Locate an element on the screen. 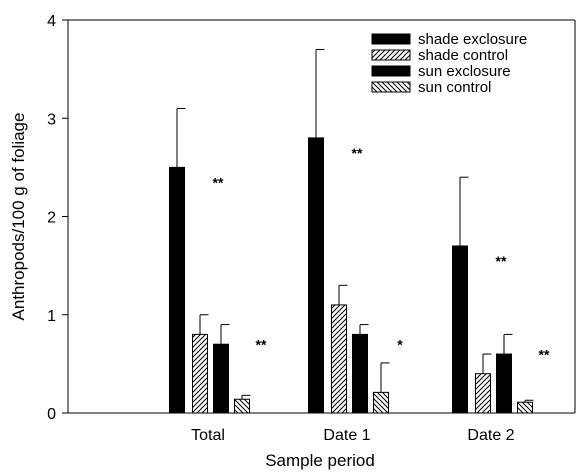 Image resolution: width=584 pixels, height=472 pixels. x-axis-title: Sample period is located at coordinates (320, 460).